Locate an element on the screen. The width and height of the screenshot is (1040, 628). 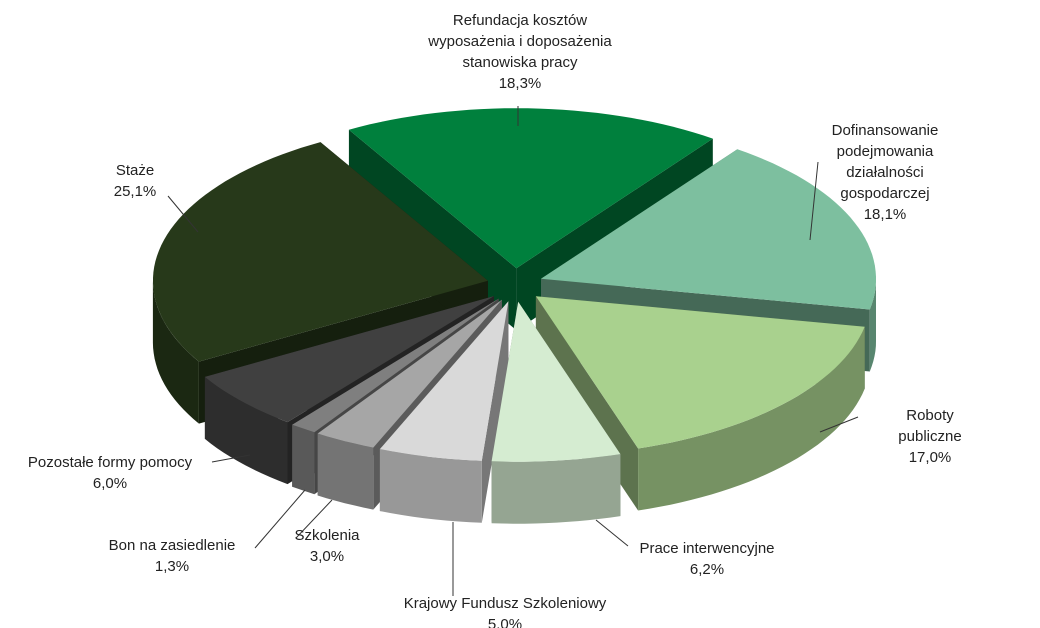
value-label: 17,0% is located at coordinates (930, 457).